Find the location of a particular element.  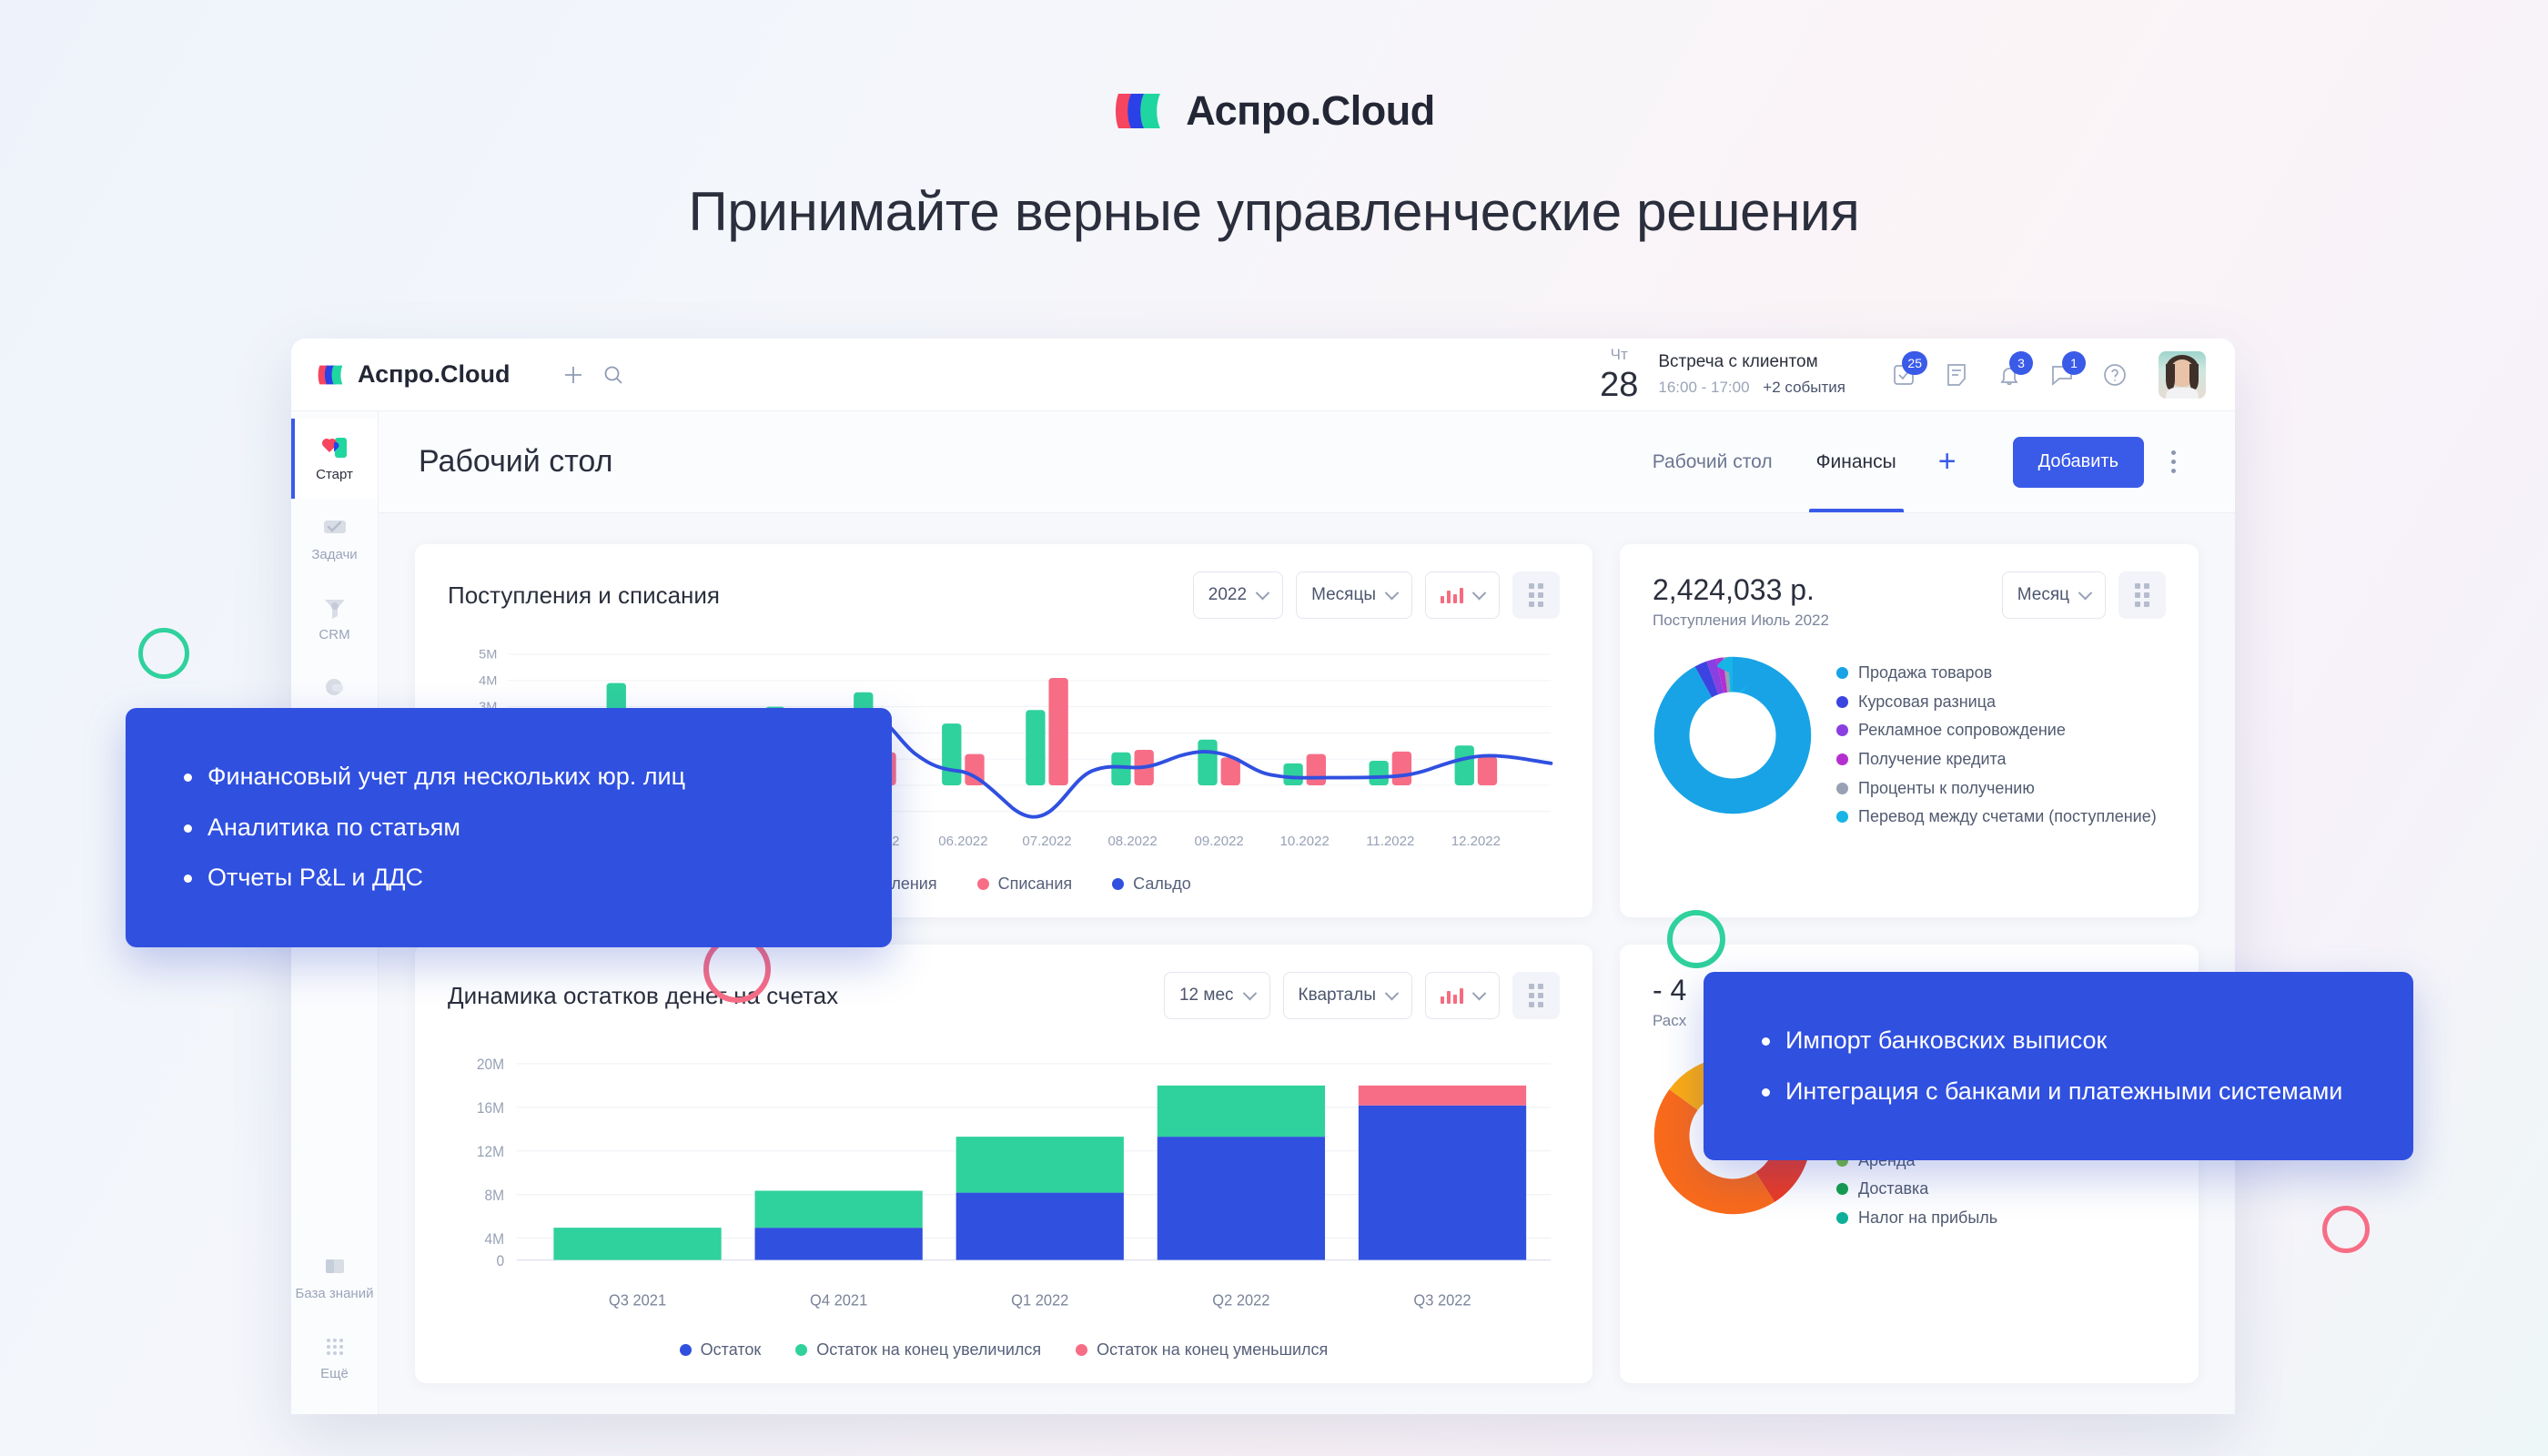

plus-icon is located at coordinates (573, 375).